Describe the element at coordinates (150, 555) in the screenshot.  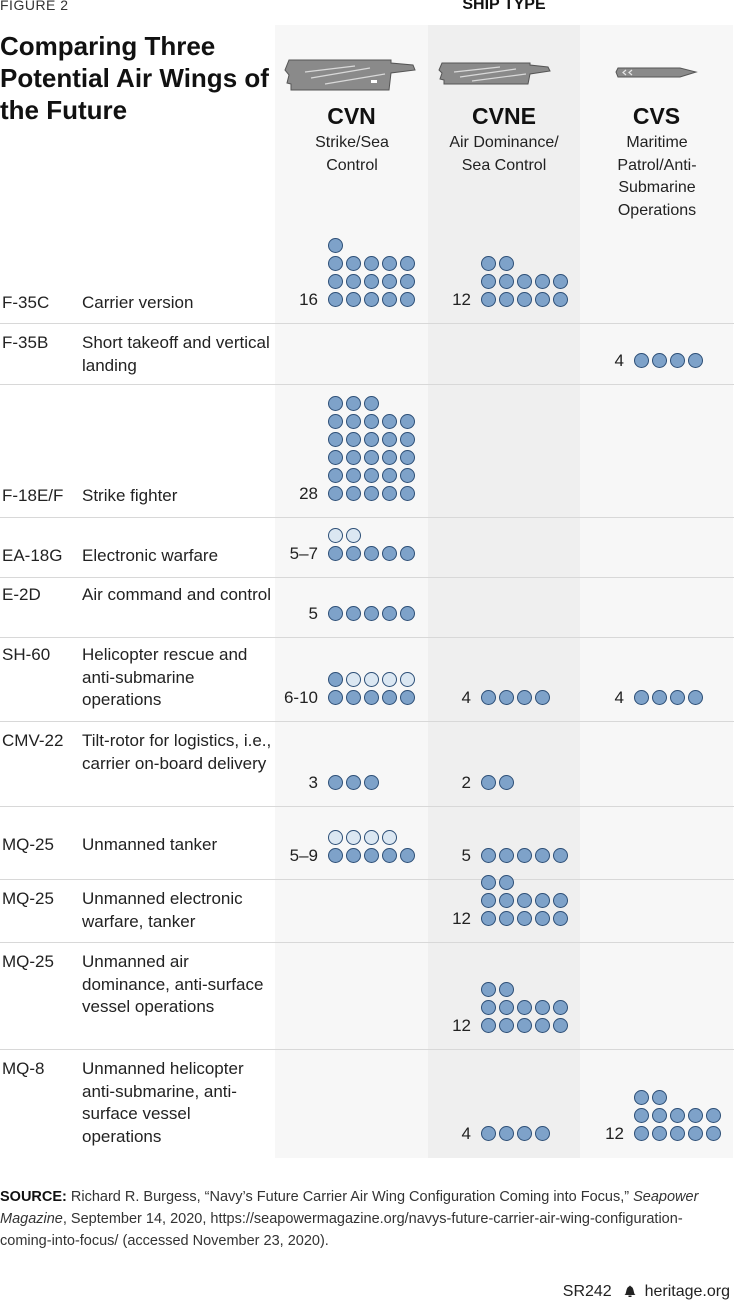
I see `aircraft-role: Electronic warfare` at that location.